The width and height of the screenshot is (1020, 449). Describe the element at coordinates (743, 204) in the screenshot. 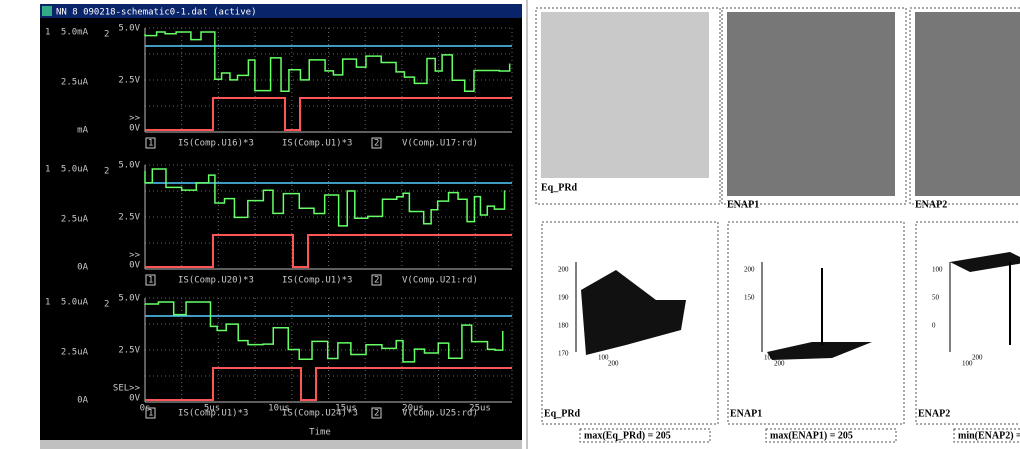

I see `image-label: ENAP1` at that location.